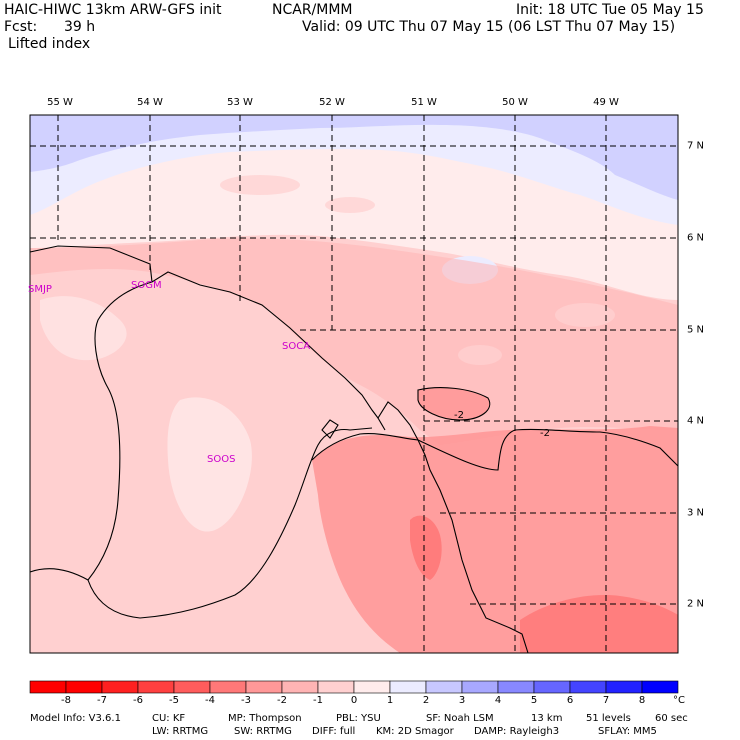  Describe the element at coordinates (113, 10) in the screenshot. I see `model-title: HAIC-HIWC 13km ARW-GFS init` at that location.